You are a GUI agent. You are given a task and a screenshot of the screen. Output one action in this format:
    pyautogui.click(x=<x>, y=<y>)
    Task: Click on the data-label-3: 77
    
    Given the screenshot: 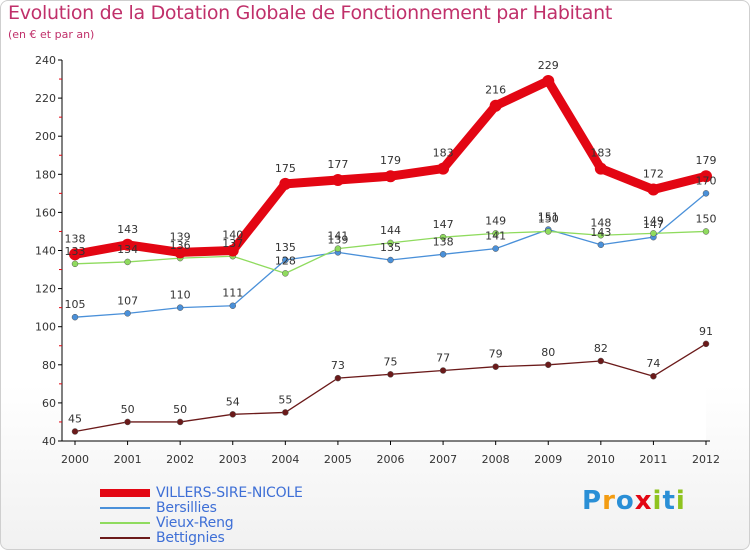 What is the action you would take?
    pyautogui.click(x=443, y=358)
    